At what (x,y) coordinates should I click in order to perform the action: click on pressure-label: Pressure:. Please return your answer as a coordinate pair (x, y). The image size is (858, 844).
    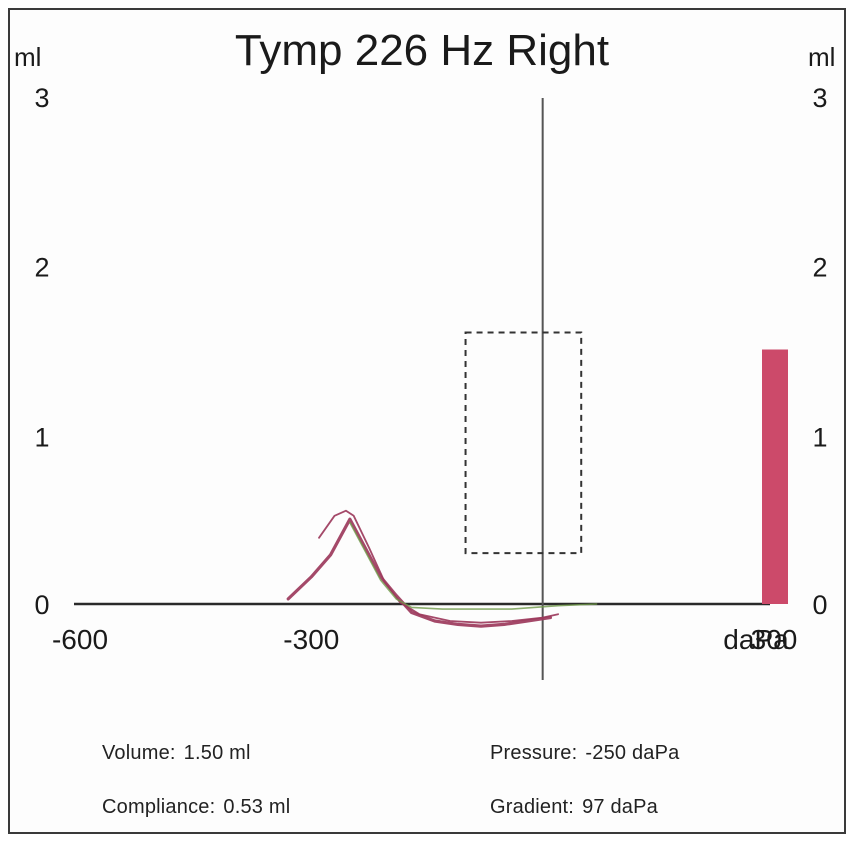
    Looking at the image, I should click on (534, 753).